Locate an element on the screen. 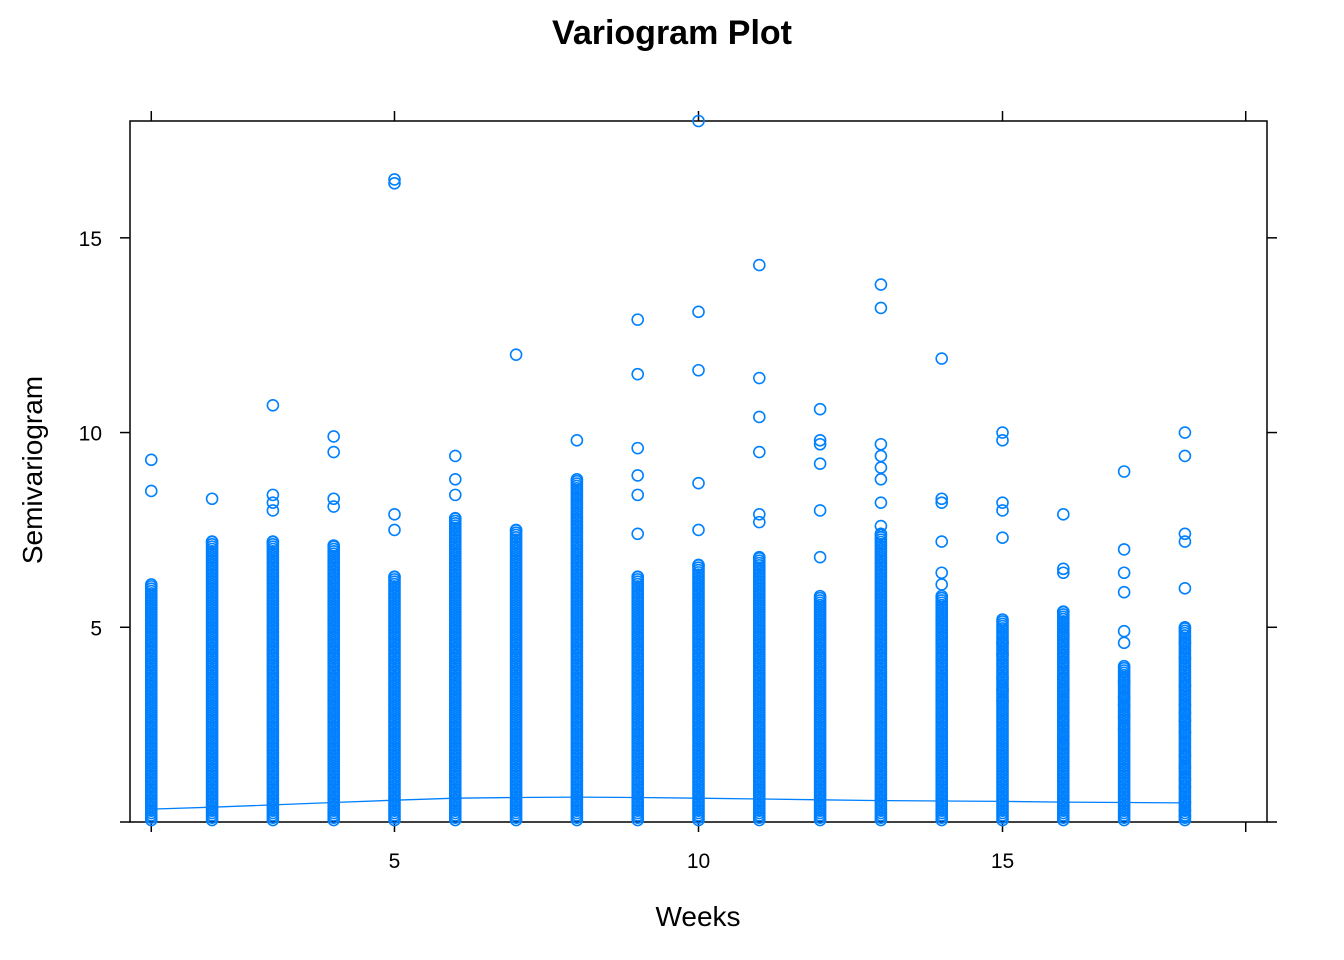 This screenshot has height=960, width=1344. x-axis-label: Weeks is located at coordinates (697, 916).